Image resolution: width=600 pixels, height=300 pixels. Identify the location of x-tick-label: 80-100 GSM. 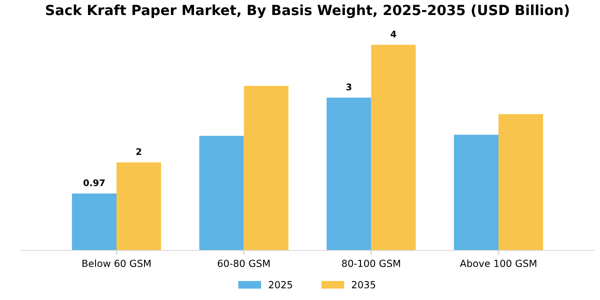
(371, 264).